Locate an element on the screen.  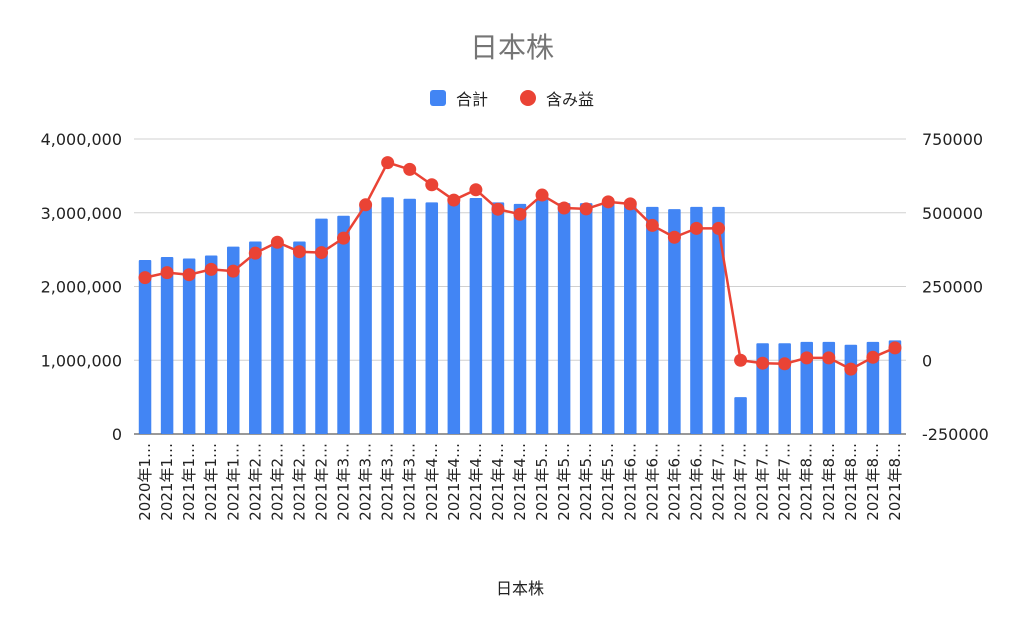
legend-label-unrealized: 含み益 is located at coordinates (570, 99).